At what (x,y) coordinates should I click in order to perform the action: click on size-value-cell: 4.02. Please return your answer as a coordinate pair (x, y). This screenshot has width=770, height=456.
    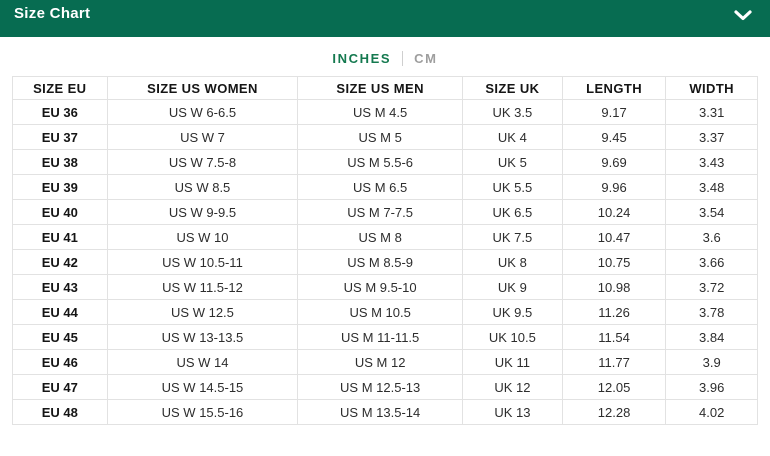
    Looking at the image, I should click on (711, 412).